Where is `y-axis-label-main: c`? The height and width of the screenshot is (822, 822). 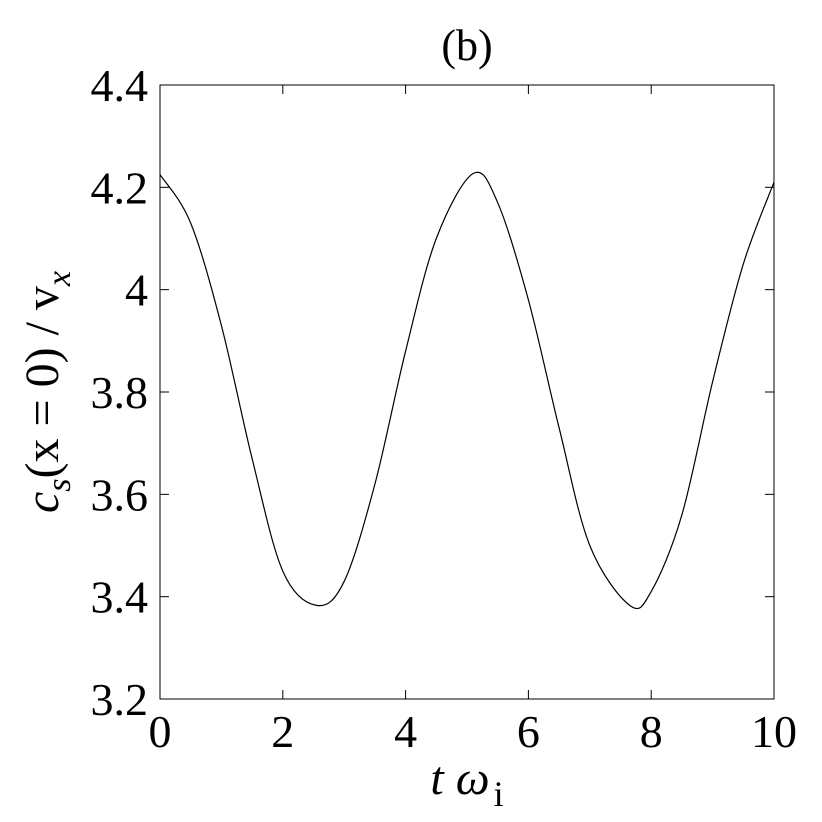
y-axis-label-main: c is located at coordinates (42, 502).